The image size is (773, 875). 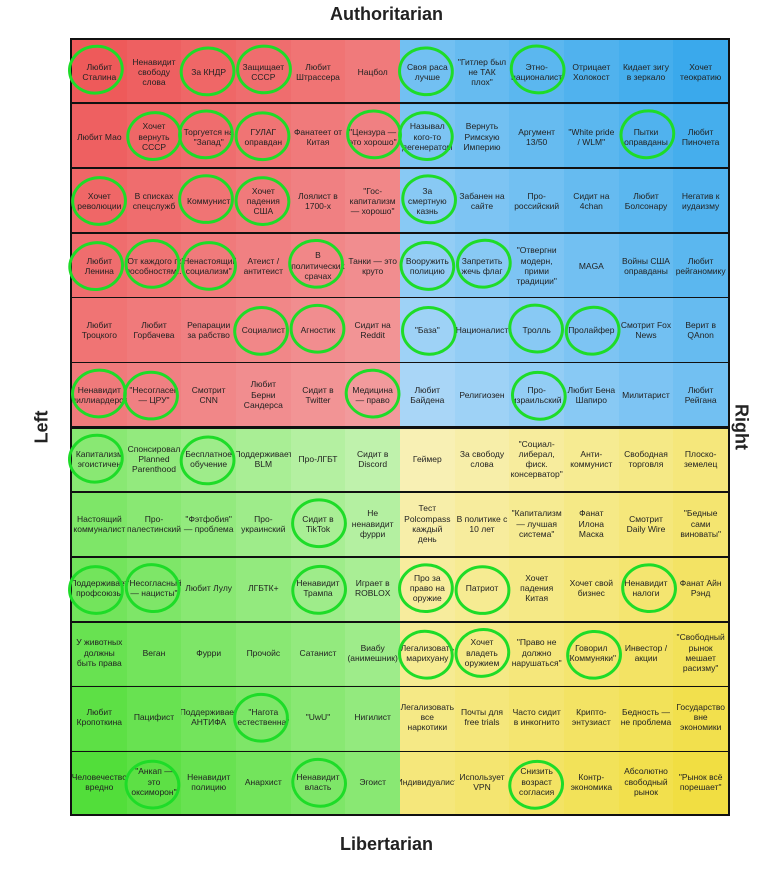 What do you see at coordinates (482, 652) in the screenshot?
I see `compass-cell: Хочет владеть оружием` at bounding box center [482, 652].